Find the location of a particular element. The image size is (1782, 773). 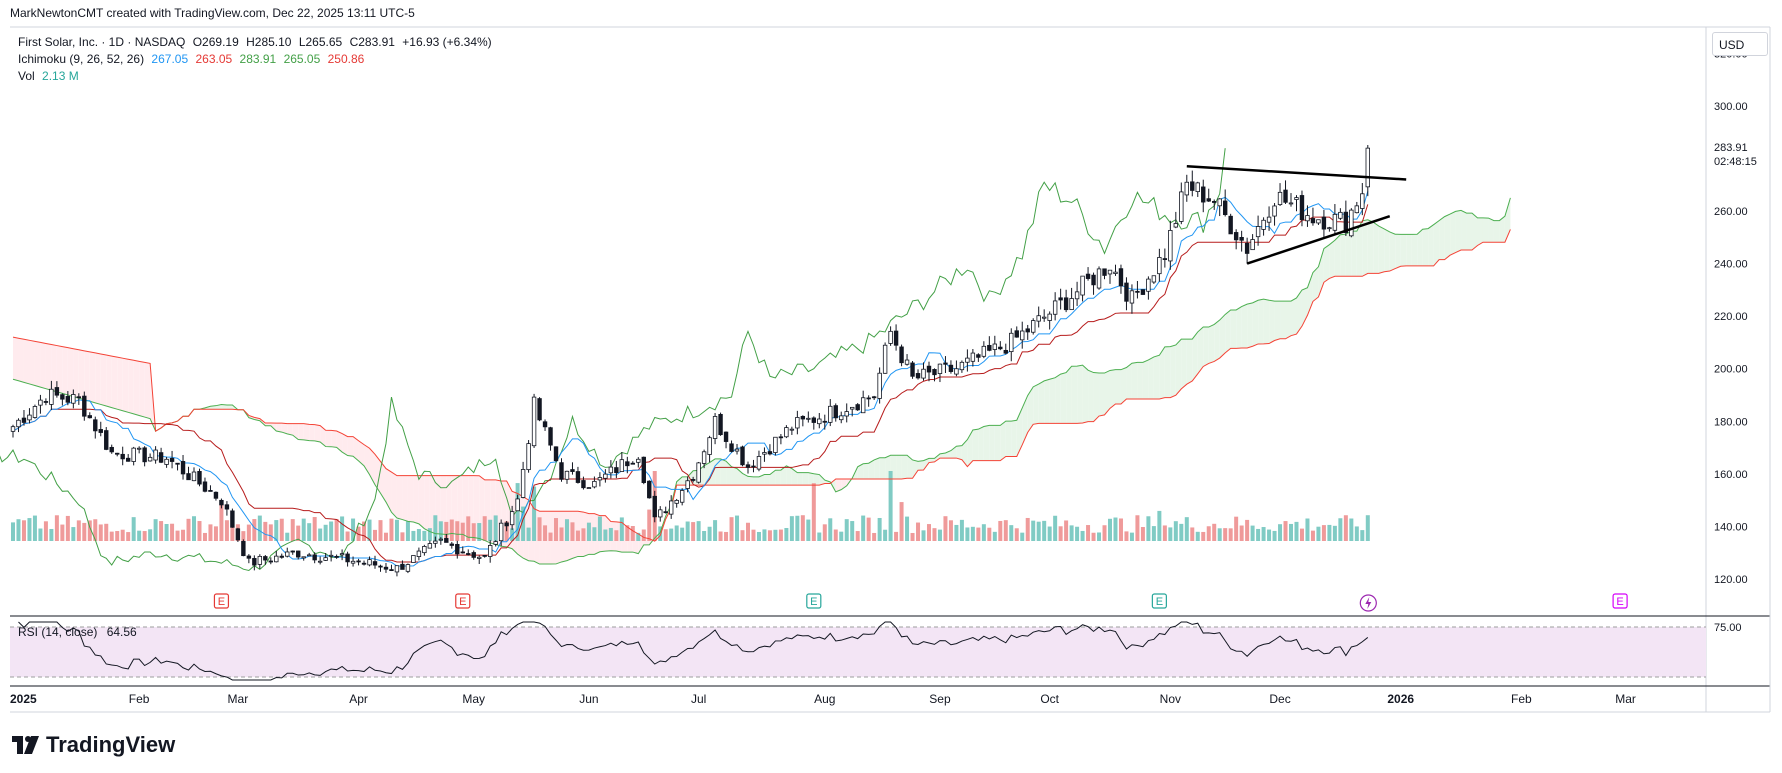

time-tick-label: Jul is located at coordinates (698, 699).